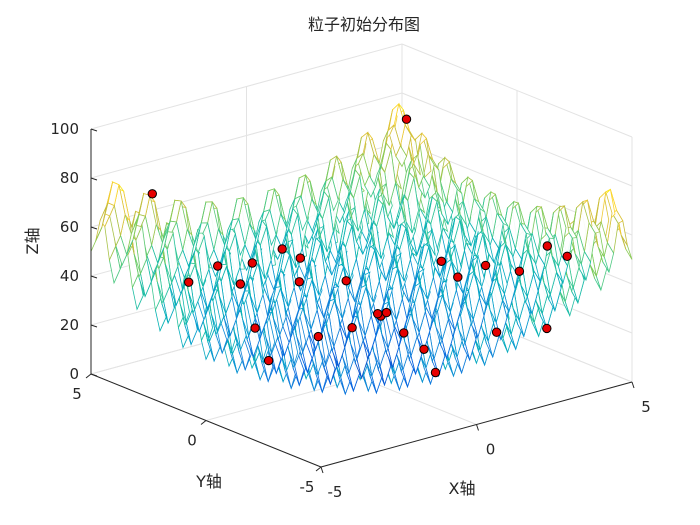 This screenshot has width=700, height=525. Describe the element at coordinates (64, 129) in the screenshot. I see `z-tick-label: 100` at that location.